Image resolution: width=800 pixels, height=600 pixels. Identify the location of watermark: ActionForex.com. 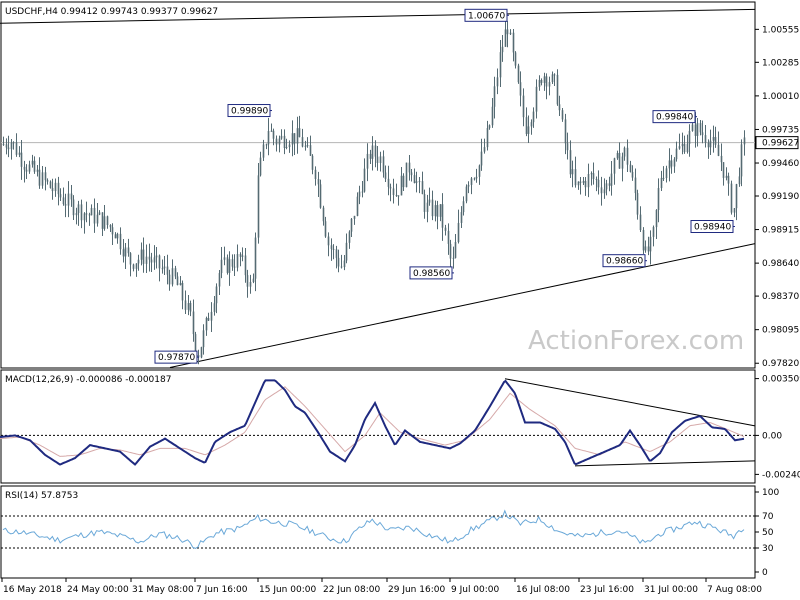
(636, 341).